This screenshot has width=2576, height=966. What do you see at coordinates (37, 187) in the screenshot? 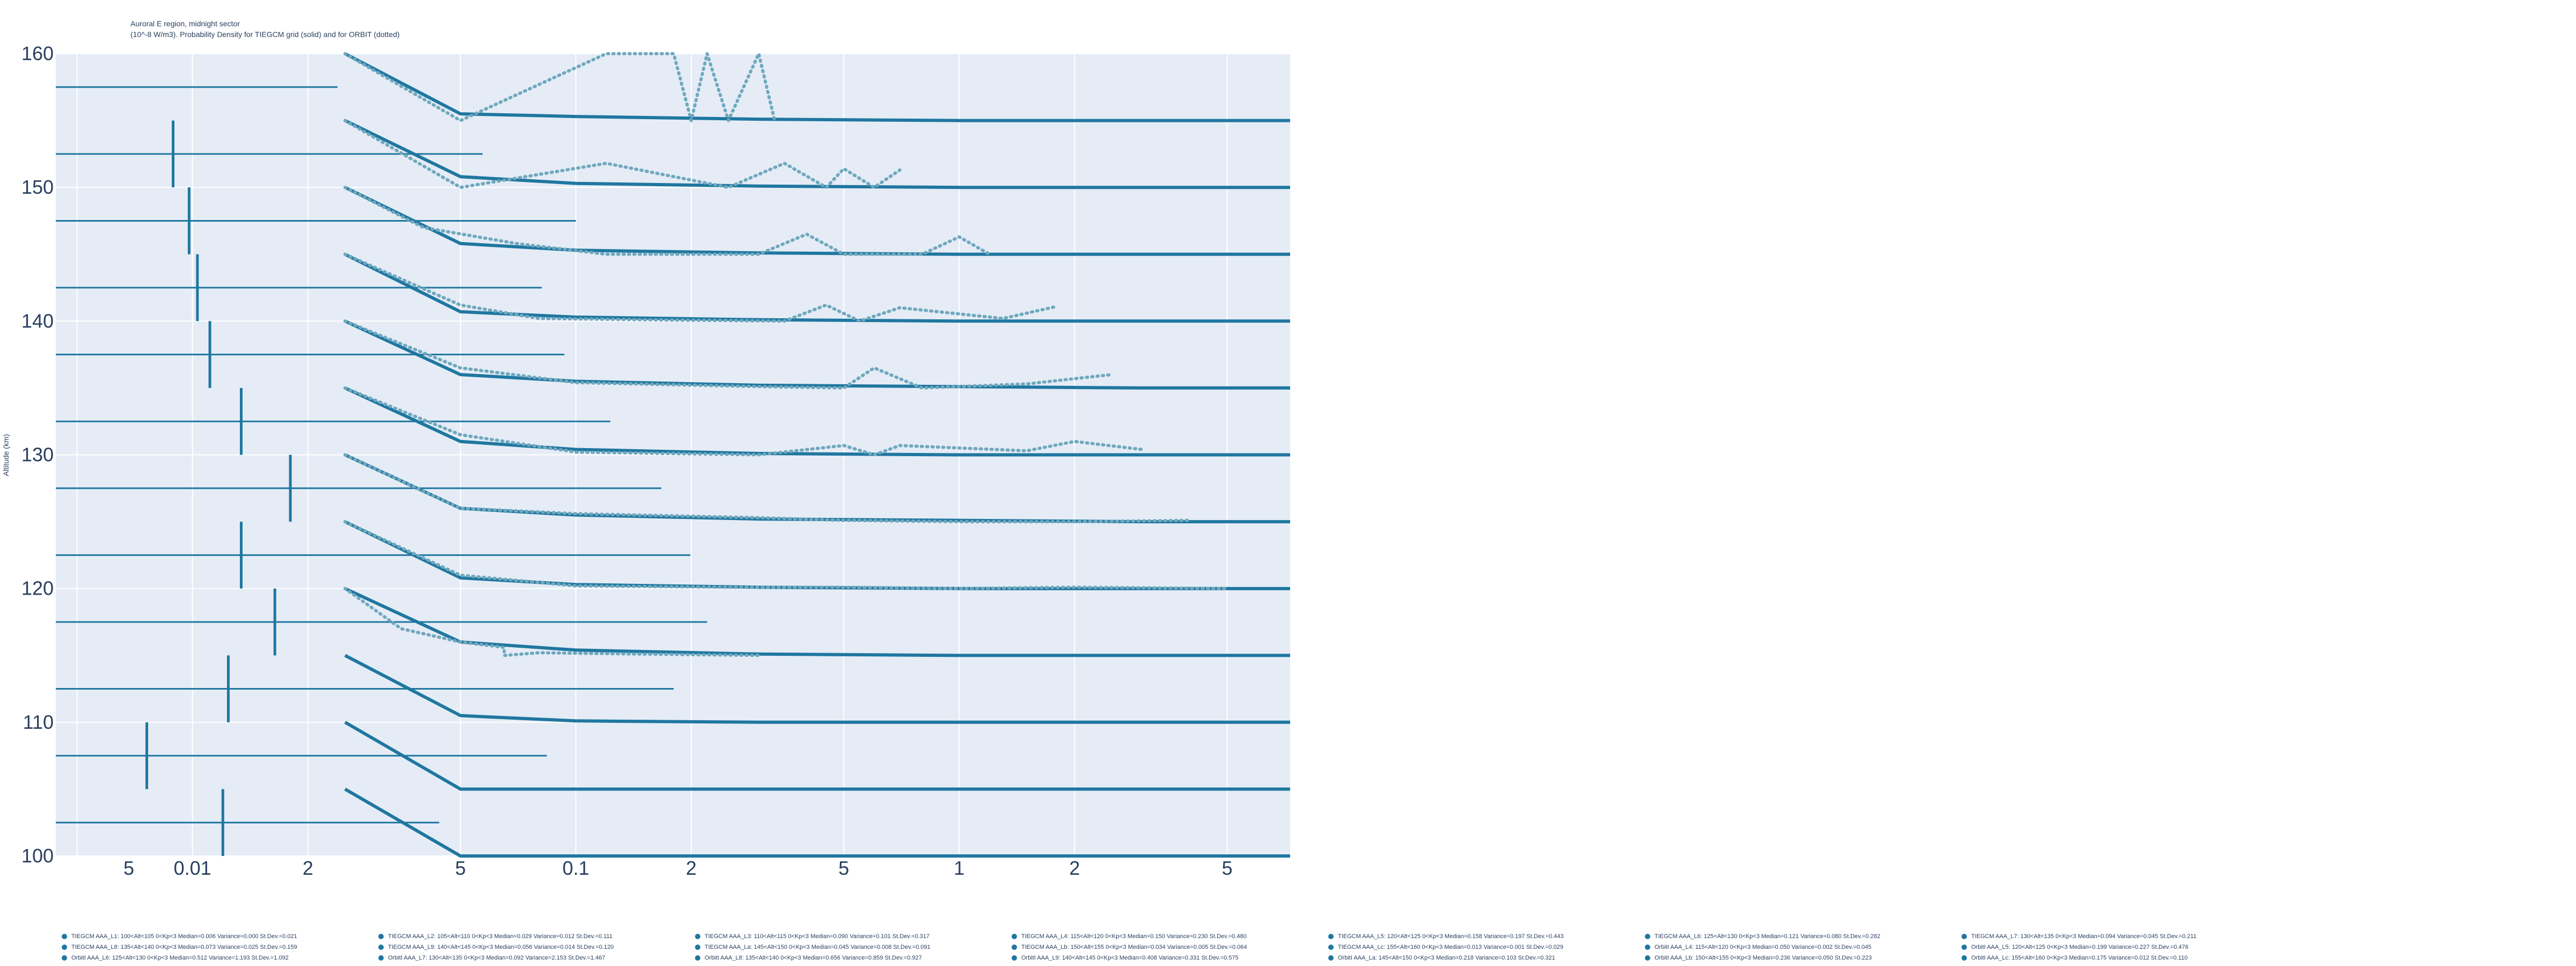
I see `y-tick-label: 150` at bounding box center [37, 187].